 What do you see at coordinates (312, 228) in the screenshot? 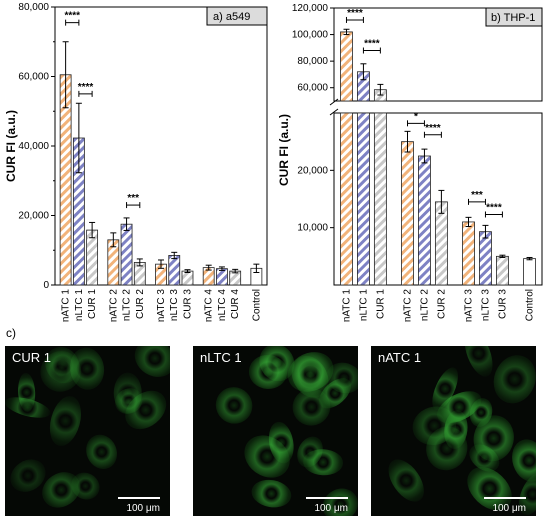
I see `y-tick-label: 10,000` at bounding box center [312, 228].